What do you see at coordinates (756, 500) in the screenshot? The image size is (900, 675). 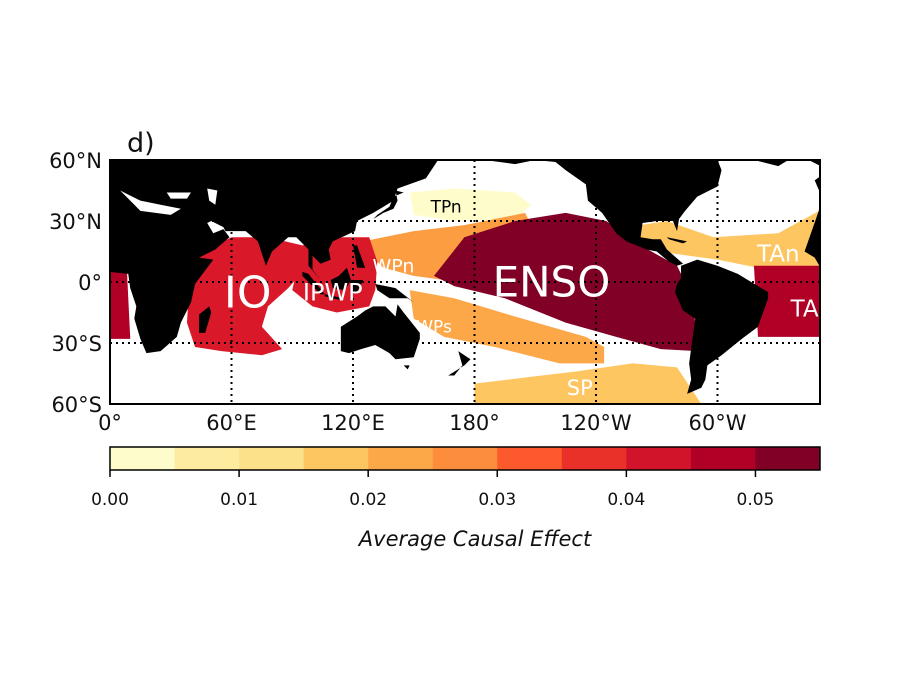 I see `colorbar-tick-label: 0.05` at bounding box center [756, 500].